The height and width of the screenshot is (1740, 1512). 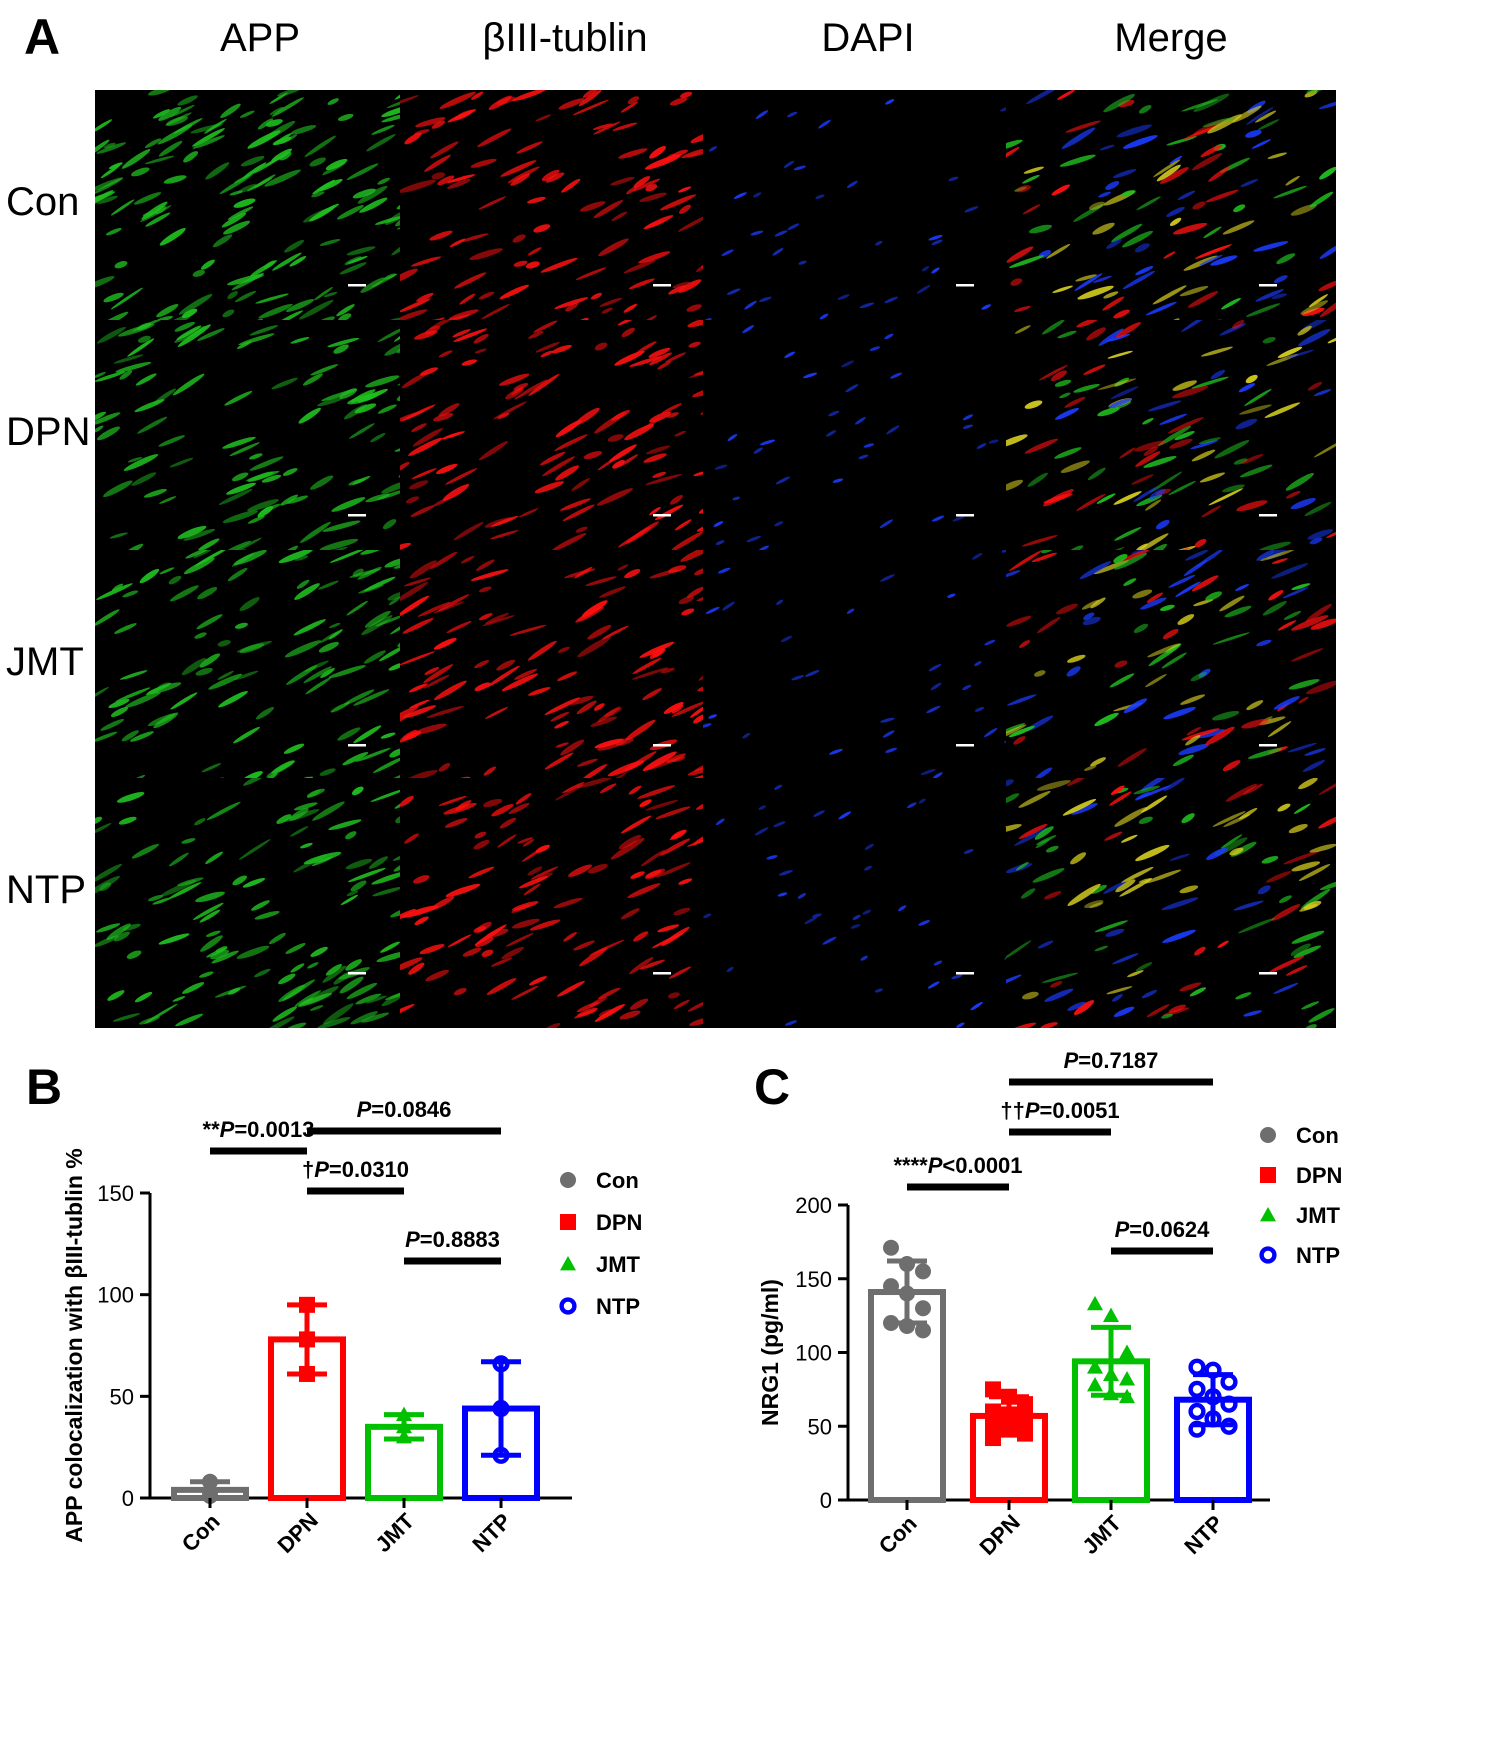 I want to click on scale-bar, so click(x=357, y=745).